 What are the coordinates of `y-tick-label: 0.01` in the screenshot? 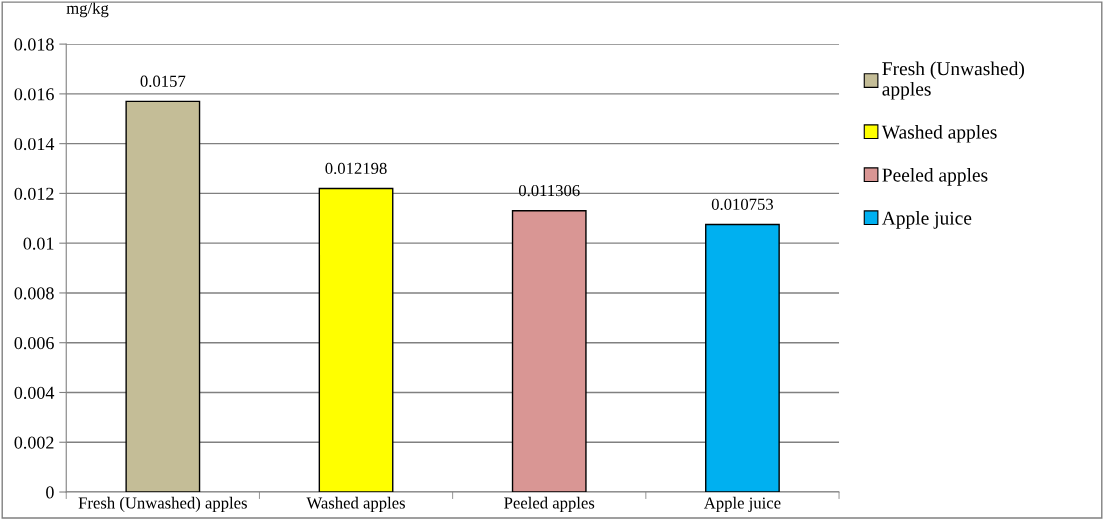 It's located at (38, 243).